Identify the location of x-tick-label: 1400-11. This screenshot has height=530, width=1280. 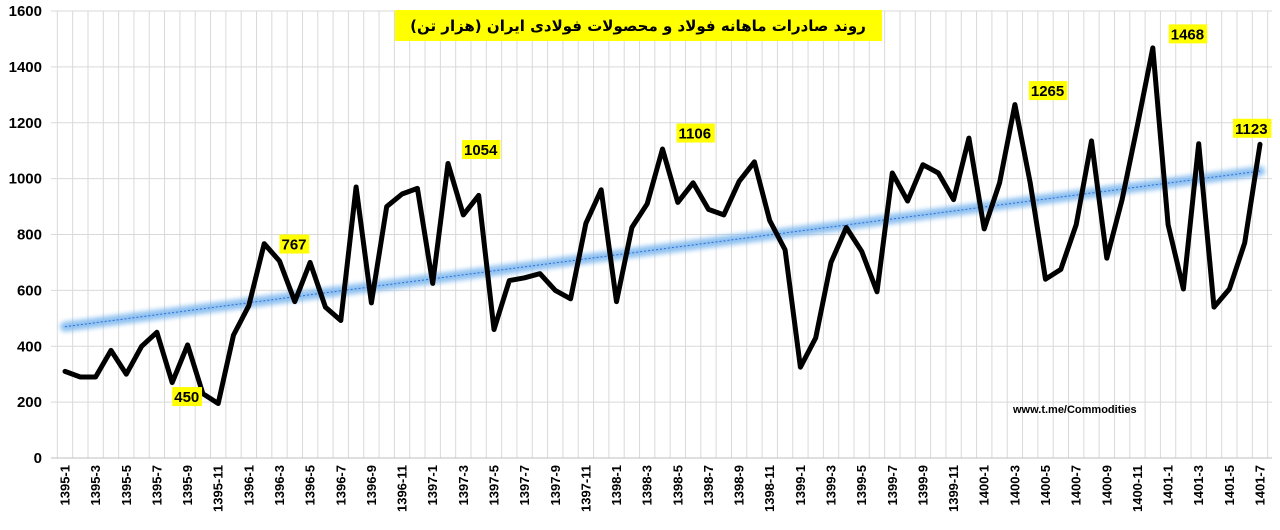
(1137, 488).